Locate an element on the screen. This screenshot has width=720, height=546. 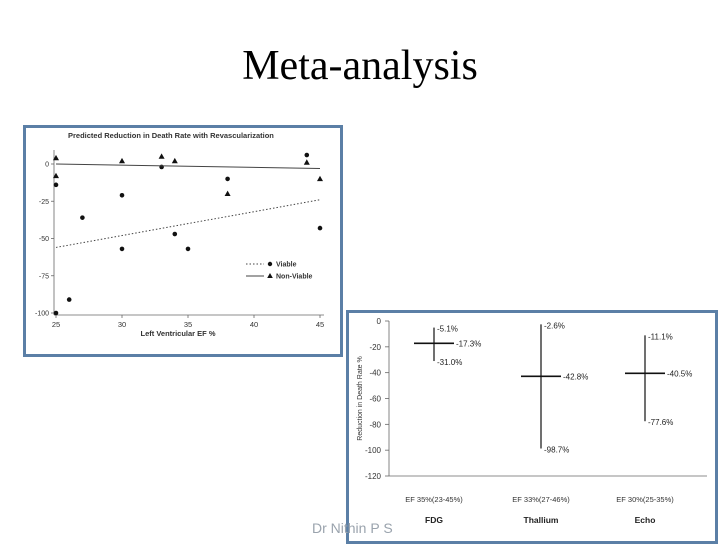
y-tick-label: -20 is located at coordinates (375, 347).